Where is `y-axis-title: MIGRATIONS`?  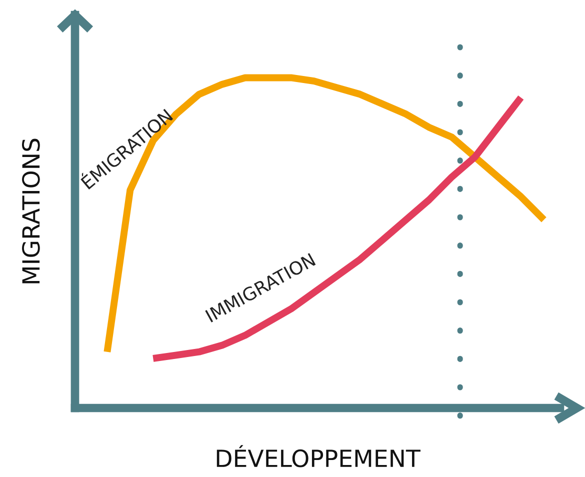 y-axis-title: MIGRATIONS is located at coordinates (31, 211).